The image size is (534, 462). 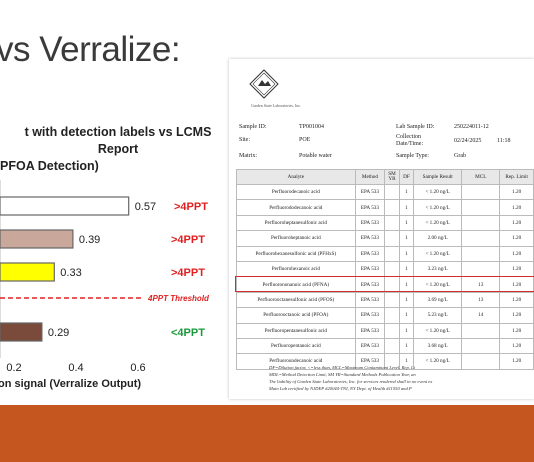 I want to click on matrix-value: Potable water, so click(x=315, y=156).